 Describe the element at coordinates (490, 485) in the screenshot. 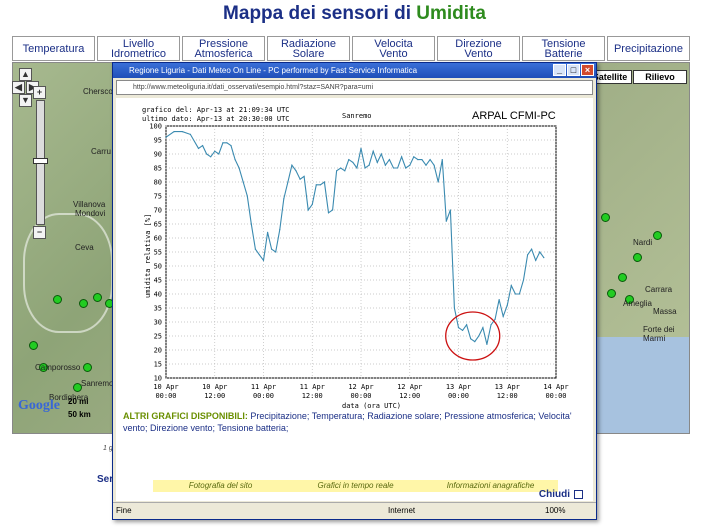

I see `link-informazioni-anagrafiche: Informazioni anagrafiche` at that location.